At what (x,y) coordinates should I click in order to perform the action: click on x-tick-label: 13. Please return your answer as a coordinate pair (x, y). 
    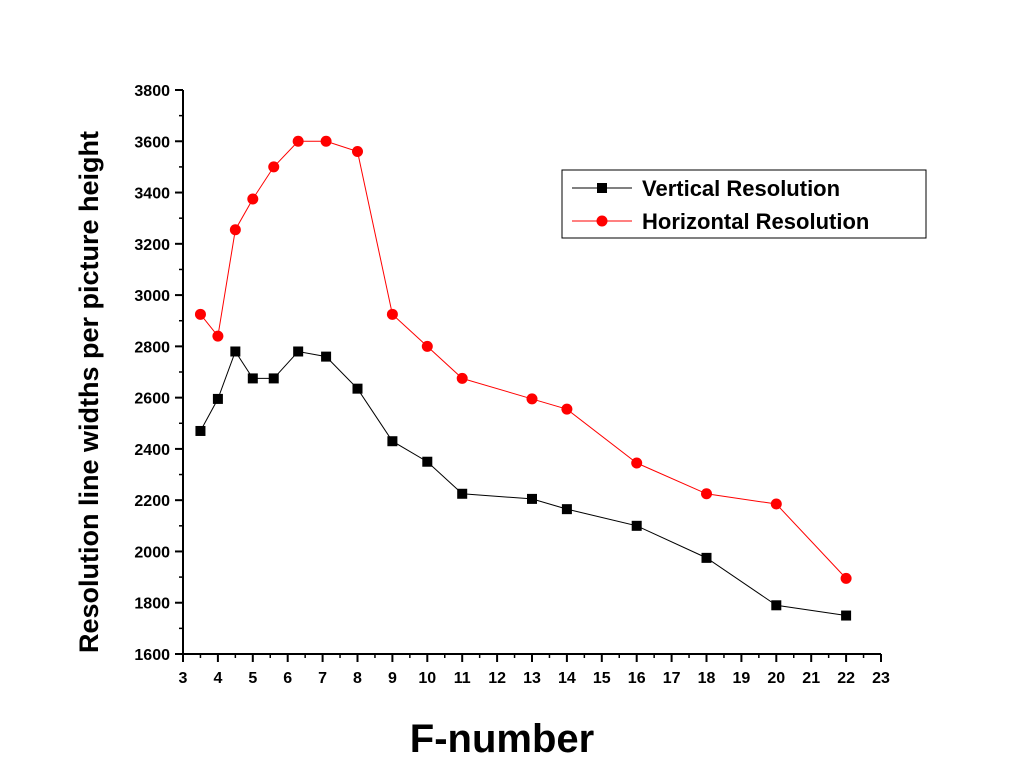
    Looking at the image, I should click on (532, 678).